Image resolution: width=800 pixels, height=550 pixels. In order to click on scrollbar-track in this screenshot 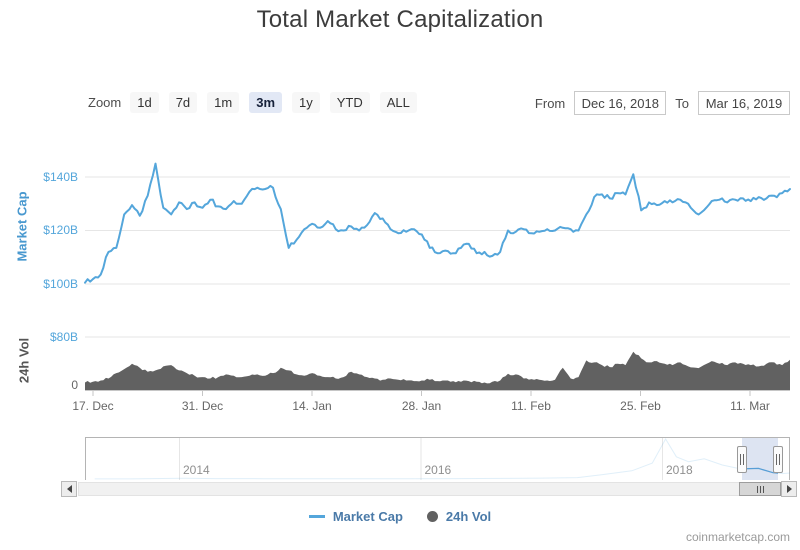, I will do `click(429, 489)`.